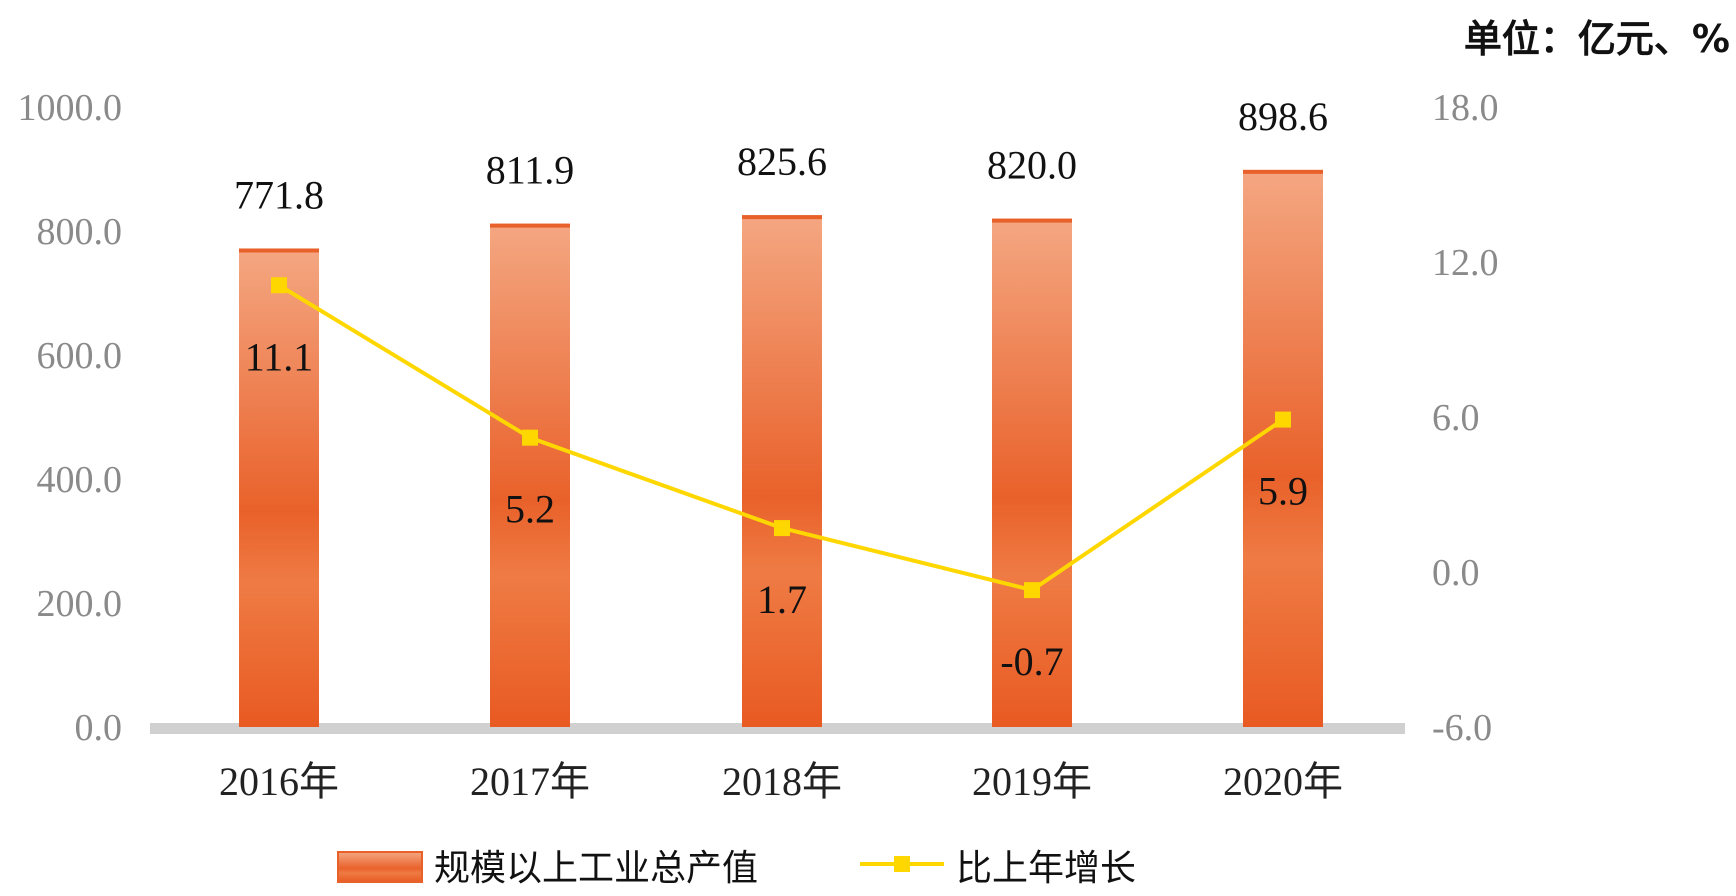 Image resolution: width=1736 pixels, height=896 pixels. What do you see at coordinates (380, 867) in the screenshot?
I see `legend-swatch-bar` at bounding box center [380, 867].